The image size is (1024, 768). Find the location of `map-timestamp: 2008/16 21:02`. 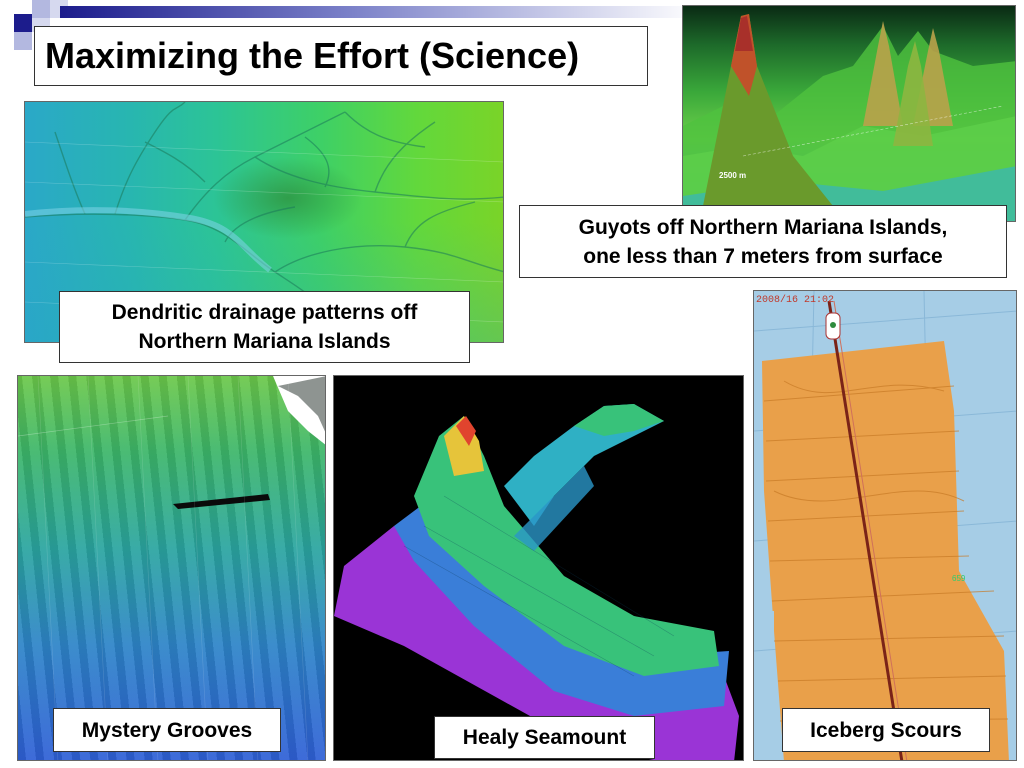

map-timestamp: 2008/16 21:02 is located at coordinates (795, 300).